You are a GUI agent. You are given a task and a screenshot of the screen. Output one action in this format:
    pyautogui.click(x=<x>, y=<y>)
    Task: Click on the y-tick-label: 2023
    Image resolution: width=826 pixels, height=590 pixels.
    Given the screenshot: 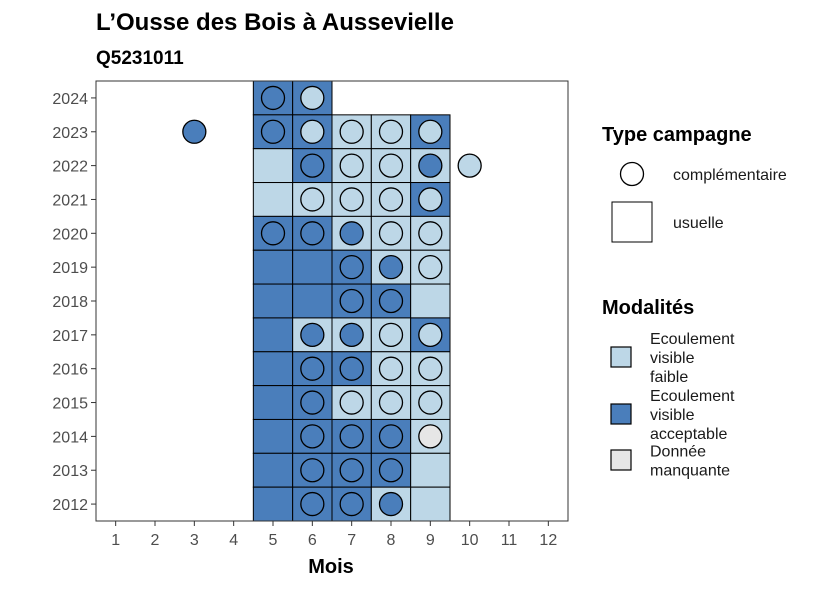 What is the action you would take?
    pyautogui.click(x=70, y=133)
    